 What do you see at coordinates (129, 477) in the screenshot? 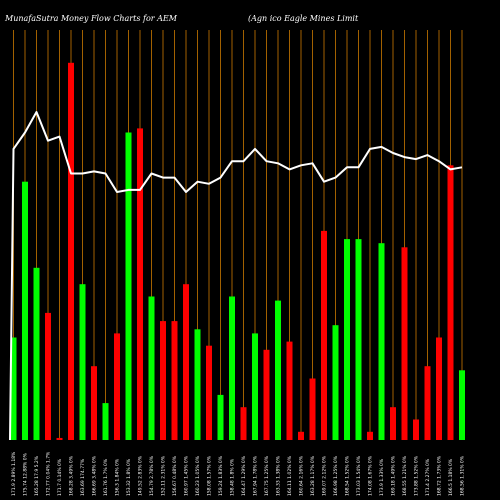
I see `x-tick-label: 153.32 1.8% 0%` at bounding box center [129, 477].